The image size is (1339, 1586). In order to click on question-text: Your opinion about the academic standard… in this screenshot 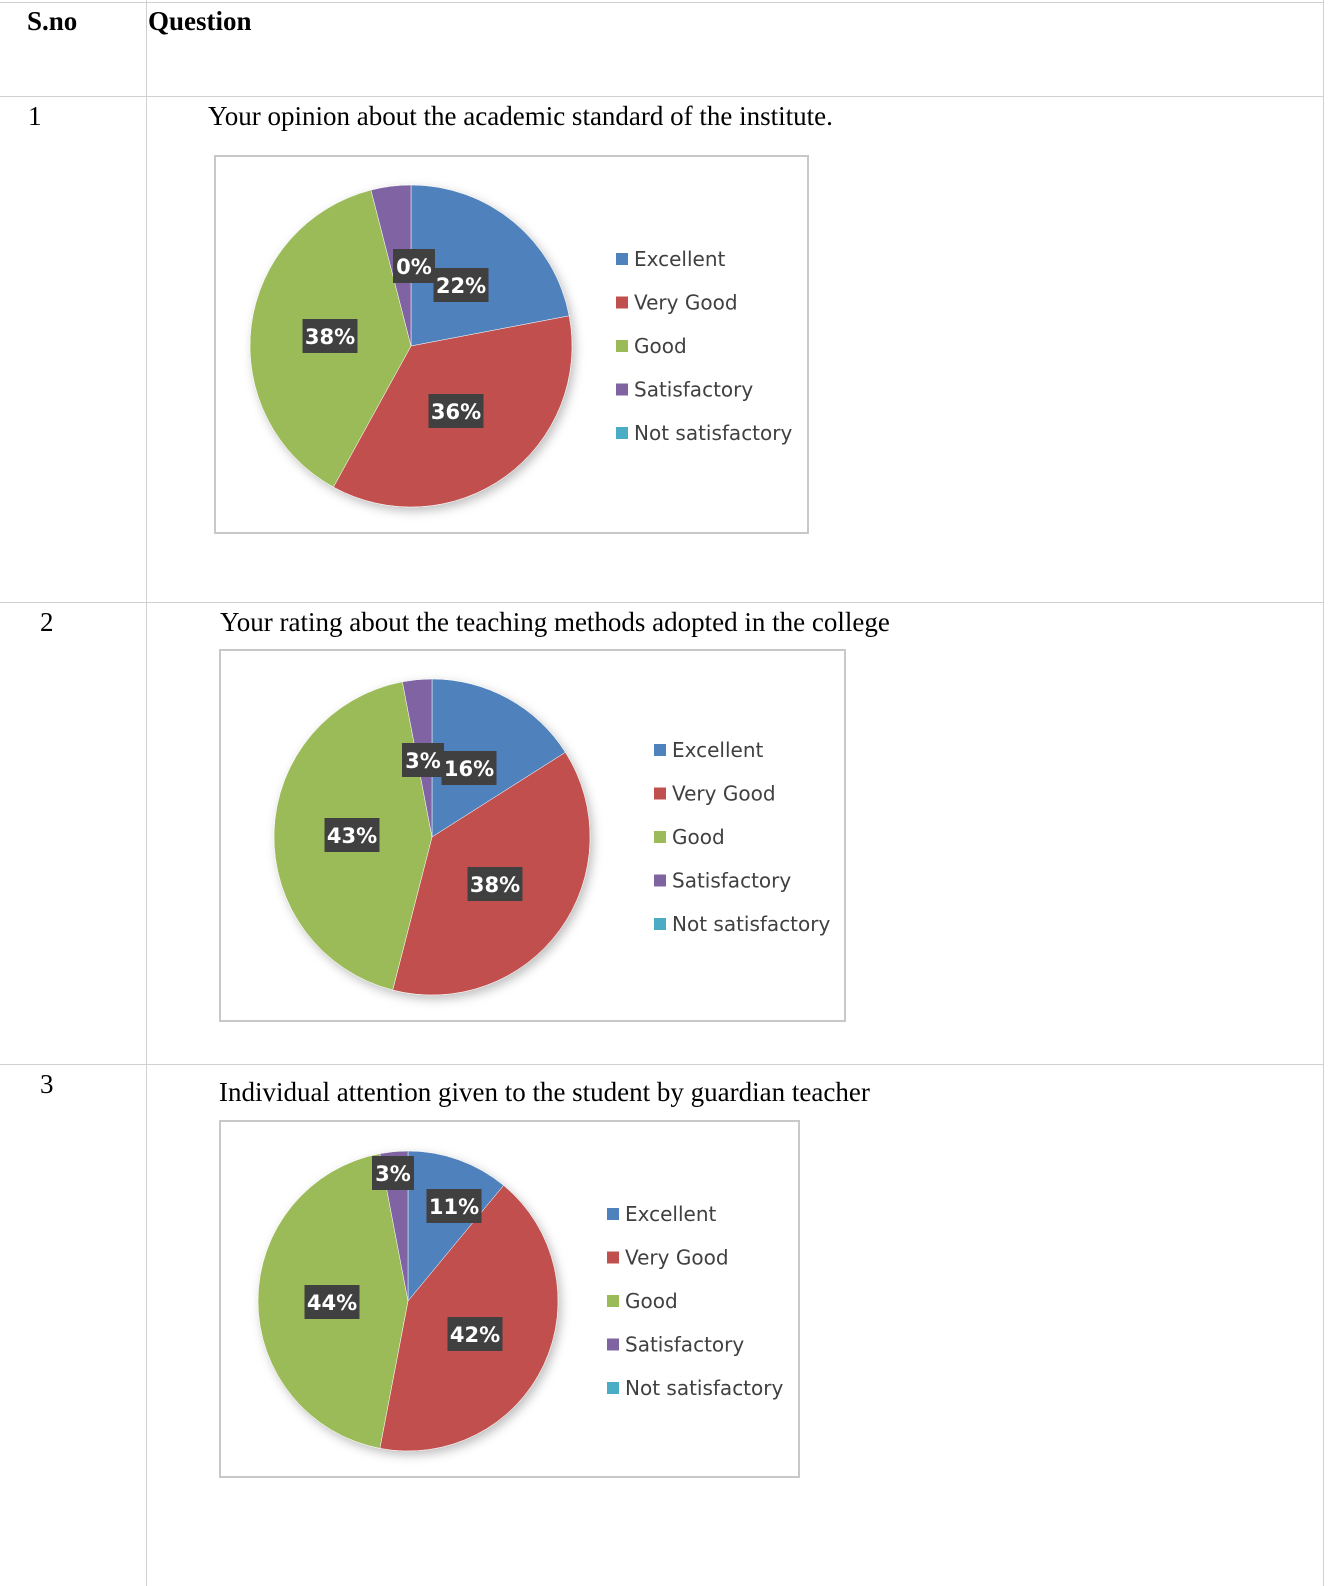, I will do `click(520, 116)`.